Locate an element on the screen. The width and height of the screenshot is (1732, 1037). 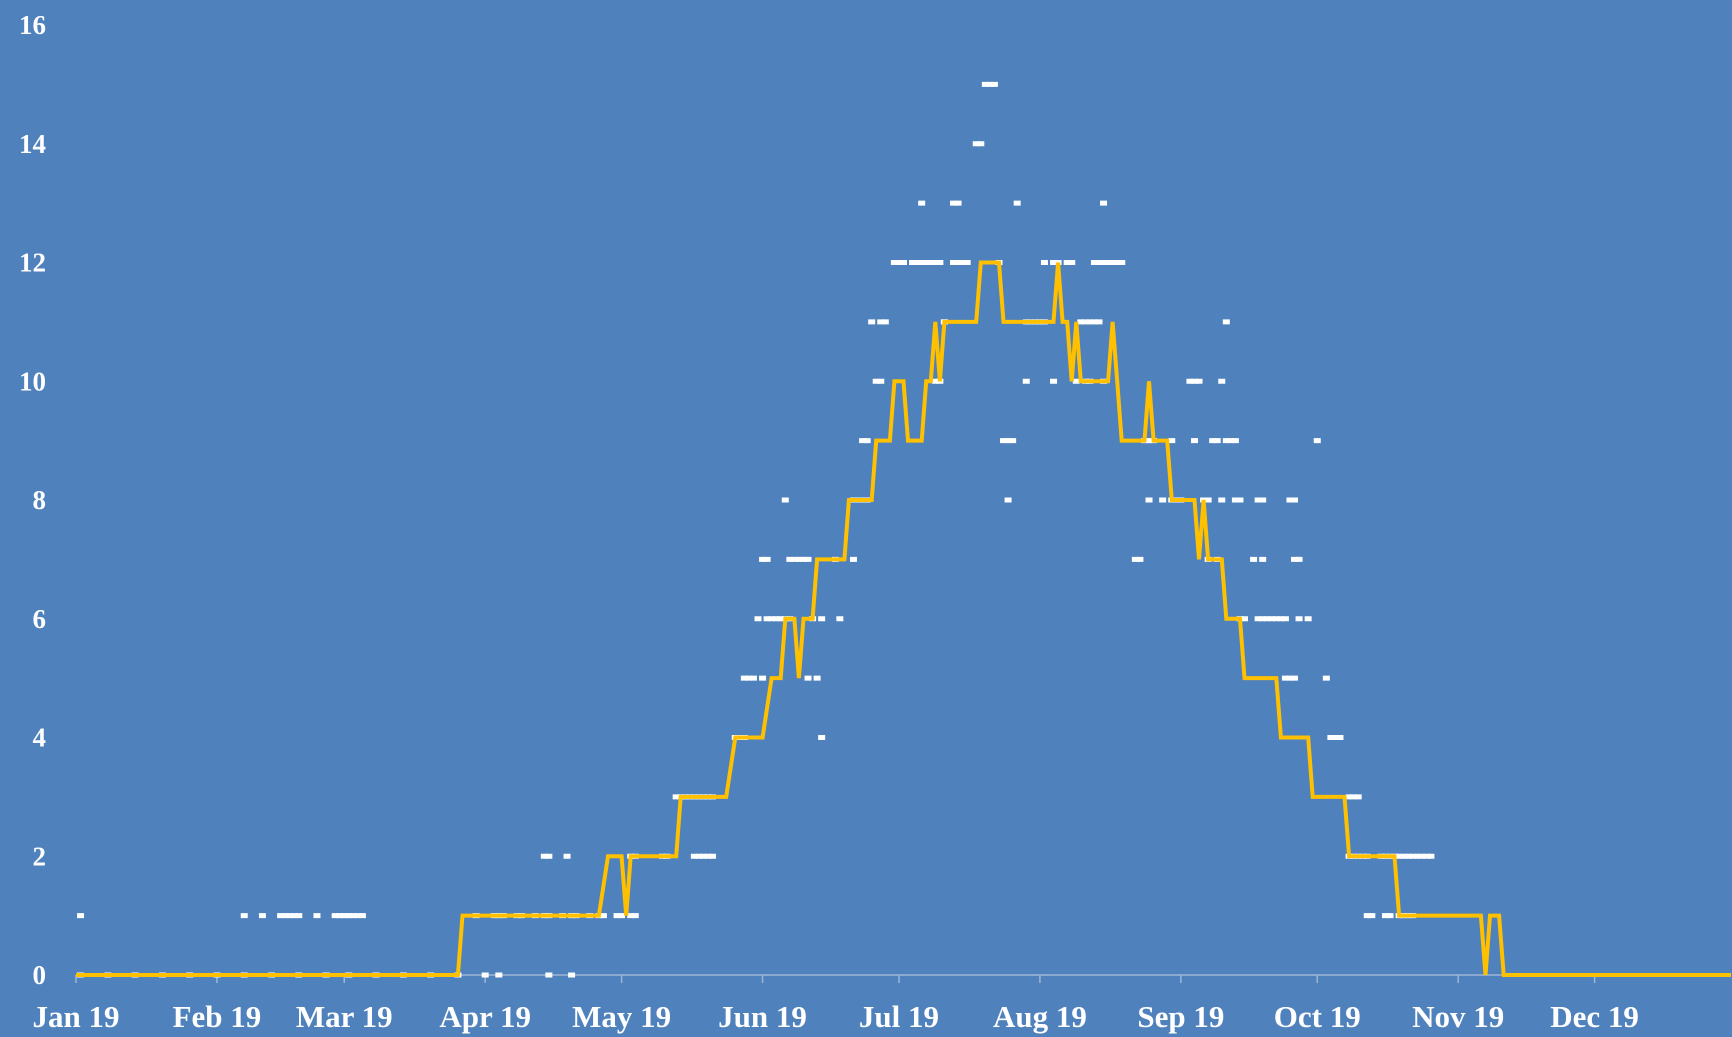
x-tick-label: May 19 is located at coordinates (621, 1016).